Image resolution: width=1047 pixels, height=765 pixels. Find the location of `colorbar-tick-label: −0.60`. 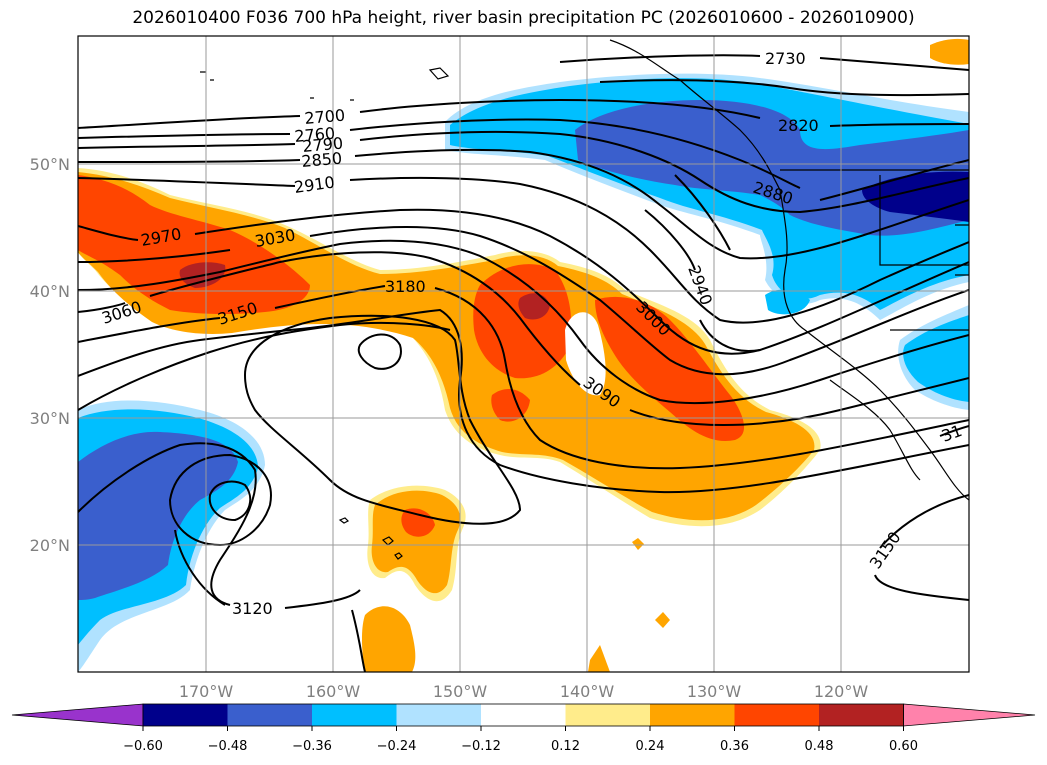

colorbar-tick-label: −0.60 is located at coordinates (143, 746).